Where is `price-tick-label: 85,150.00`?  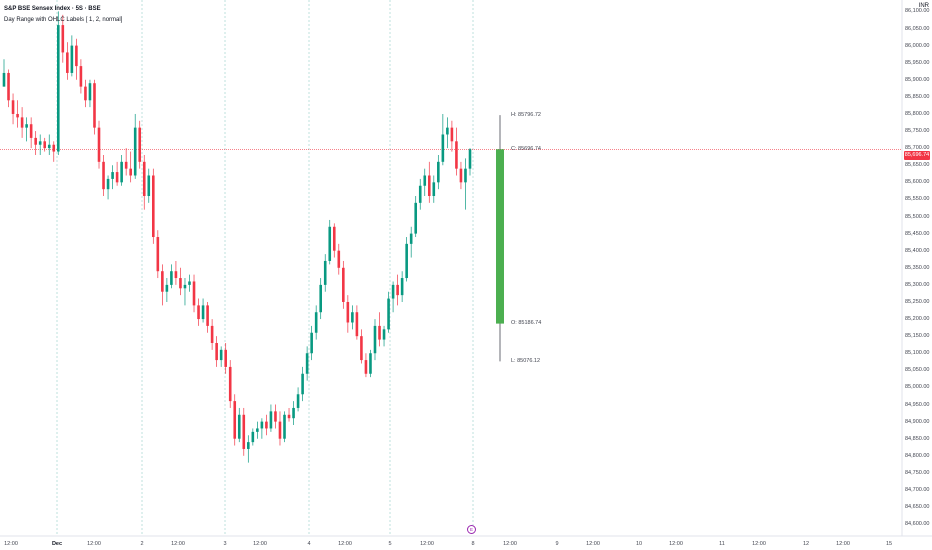
price-tick-label: 85,150.00 is located at coordinates (917, 336).